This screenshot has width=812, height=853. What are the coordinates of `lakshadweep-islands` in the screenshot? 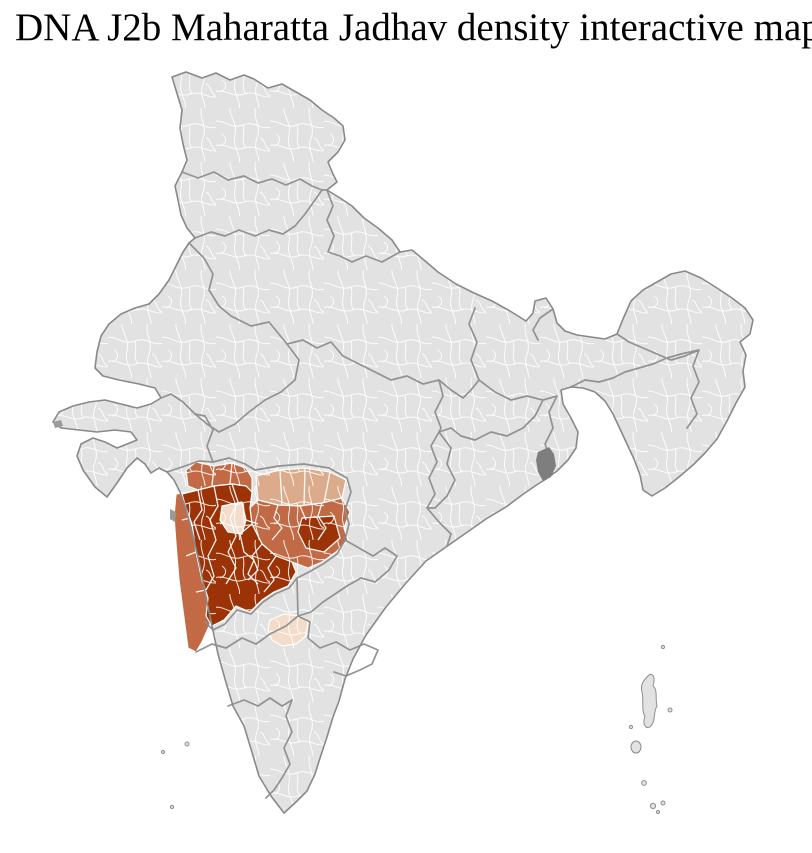 It's located at (175, 775).